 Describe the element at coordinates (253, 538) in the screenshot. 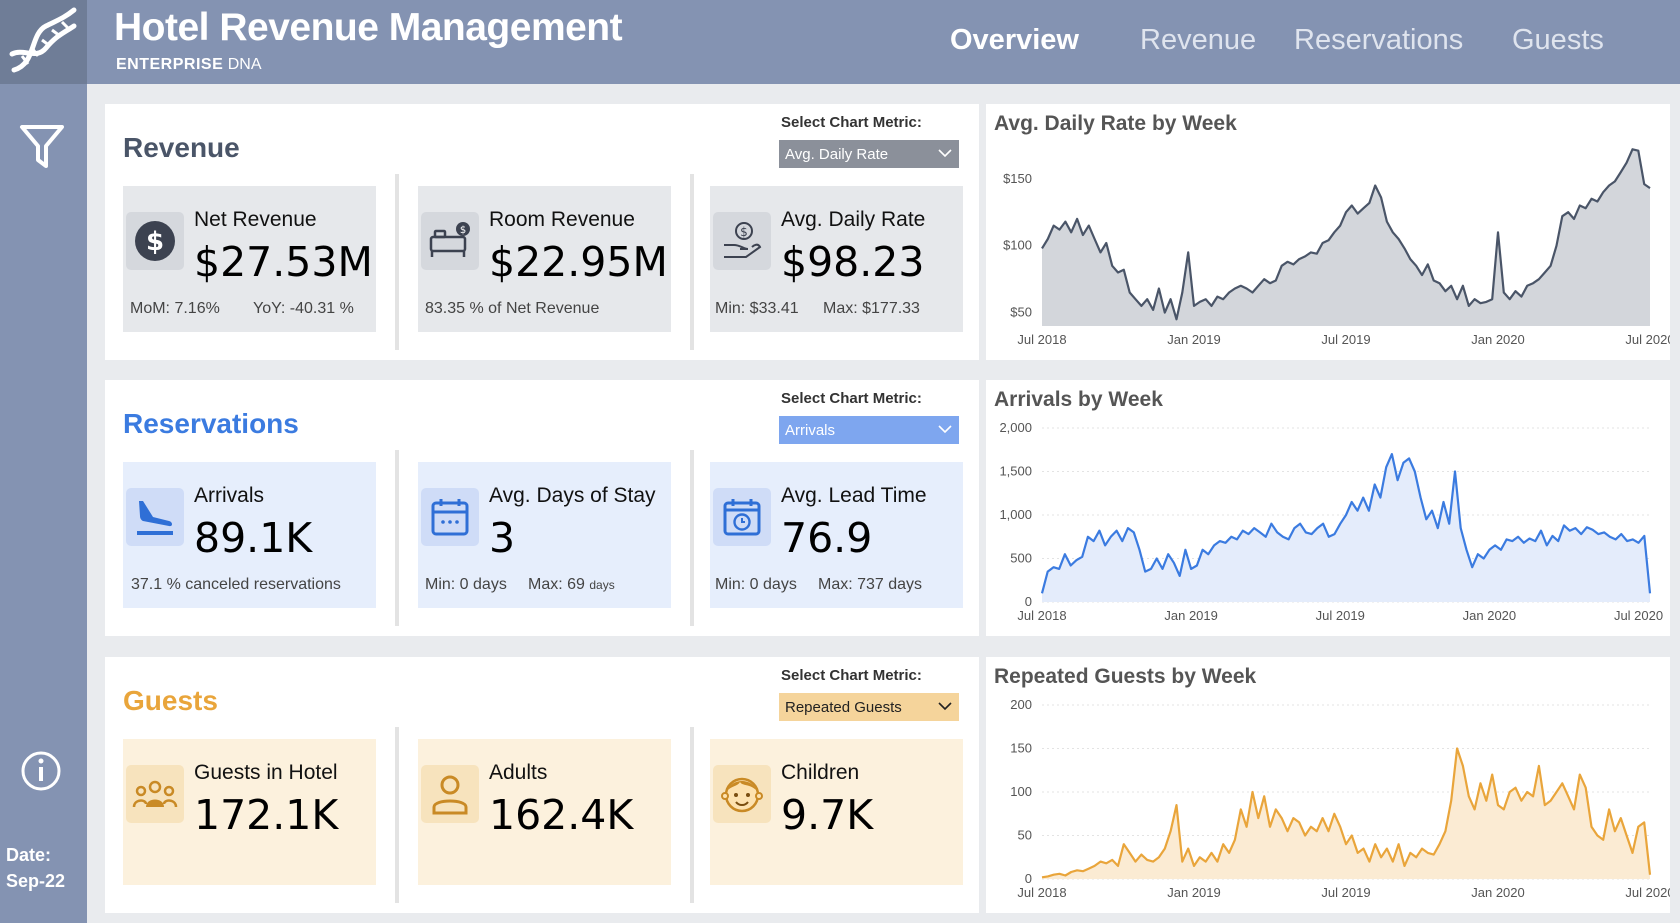

I see `arrivals-value: 89.1K` at that location.